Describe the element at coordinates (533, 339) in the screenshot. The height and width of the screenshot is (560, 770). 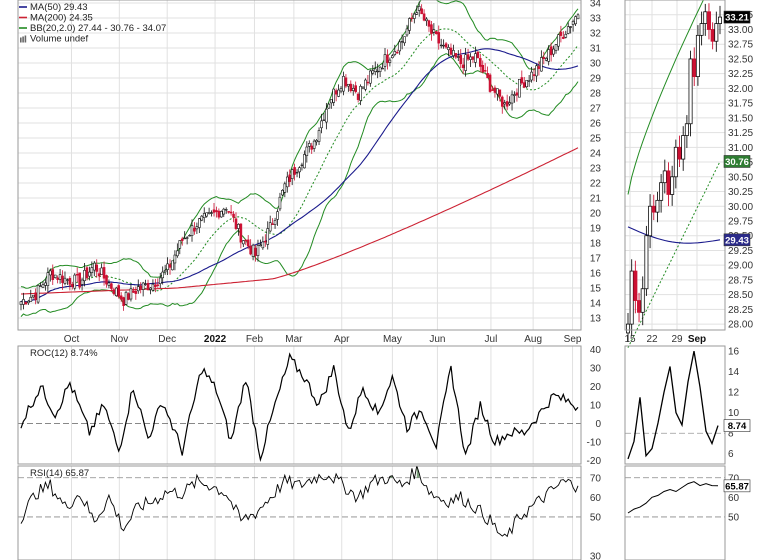
I see `x-tick-label: Aug` at that location.